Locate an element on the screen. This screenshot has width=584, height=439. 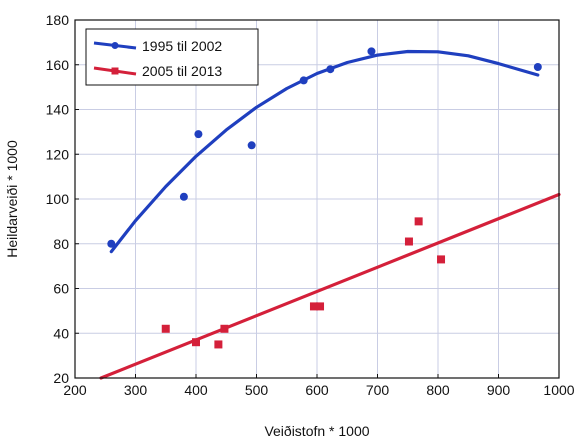
legend-label-series-1: 1995 til 2002 is located at coordinates (182, 46).